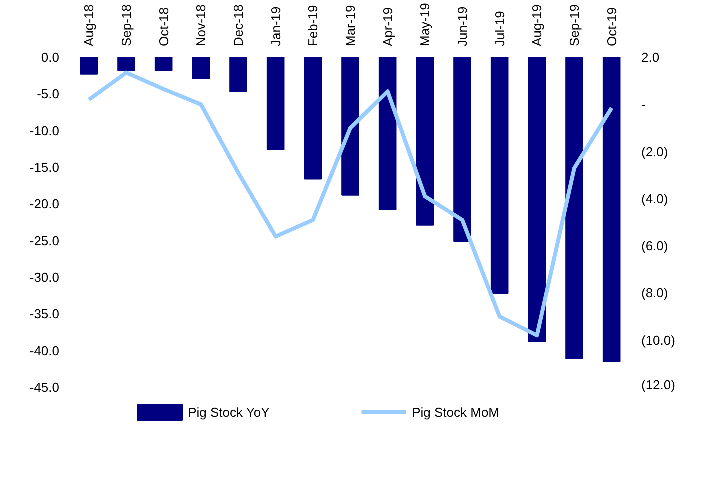 This screenshot has height=492, width=723. Describe the element at coordinates (229, 412) in the screenshot. I see `legend-label: Pig Stock YoY` at that location.